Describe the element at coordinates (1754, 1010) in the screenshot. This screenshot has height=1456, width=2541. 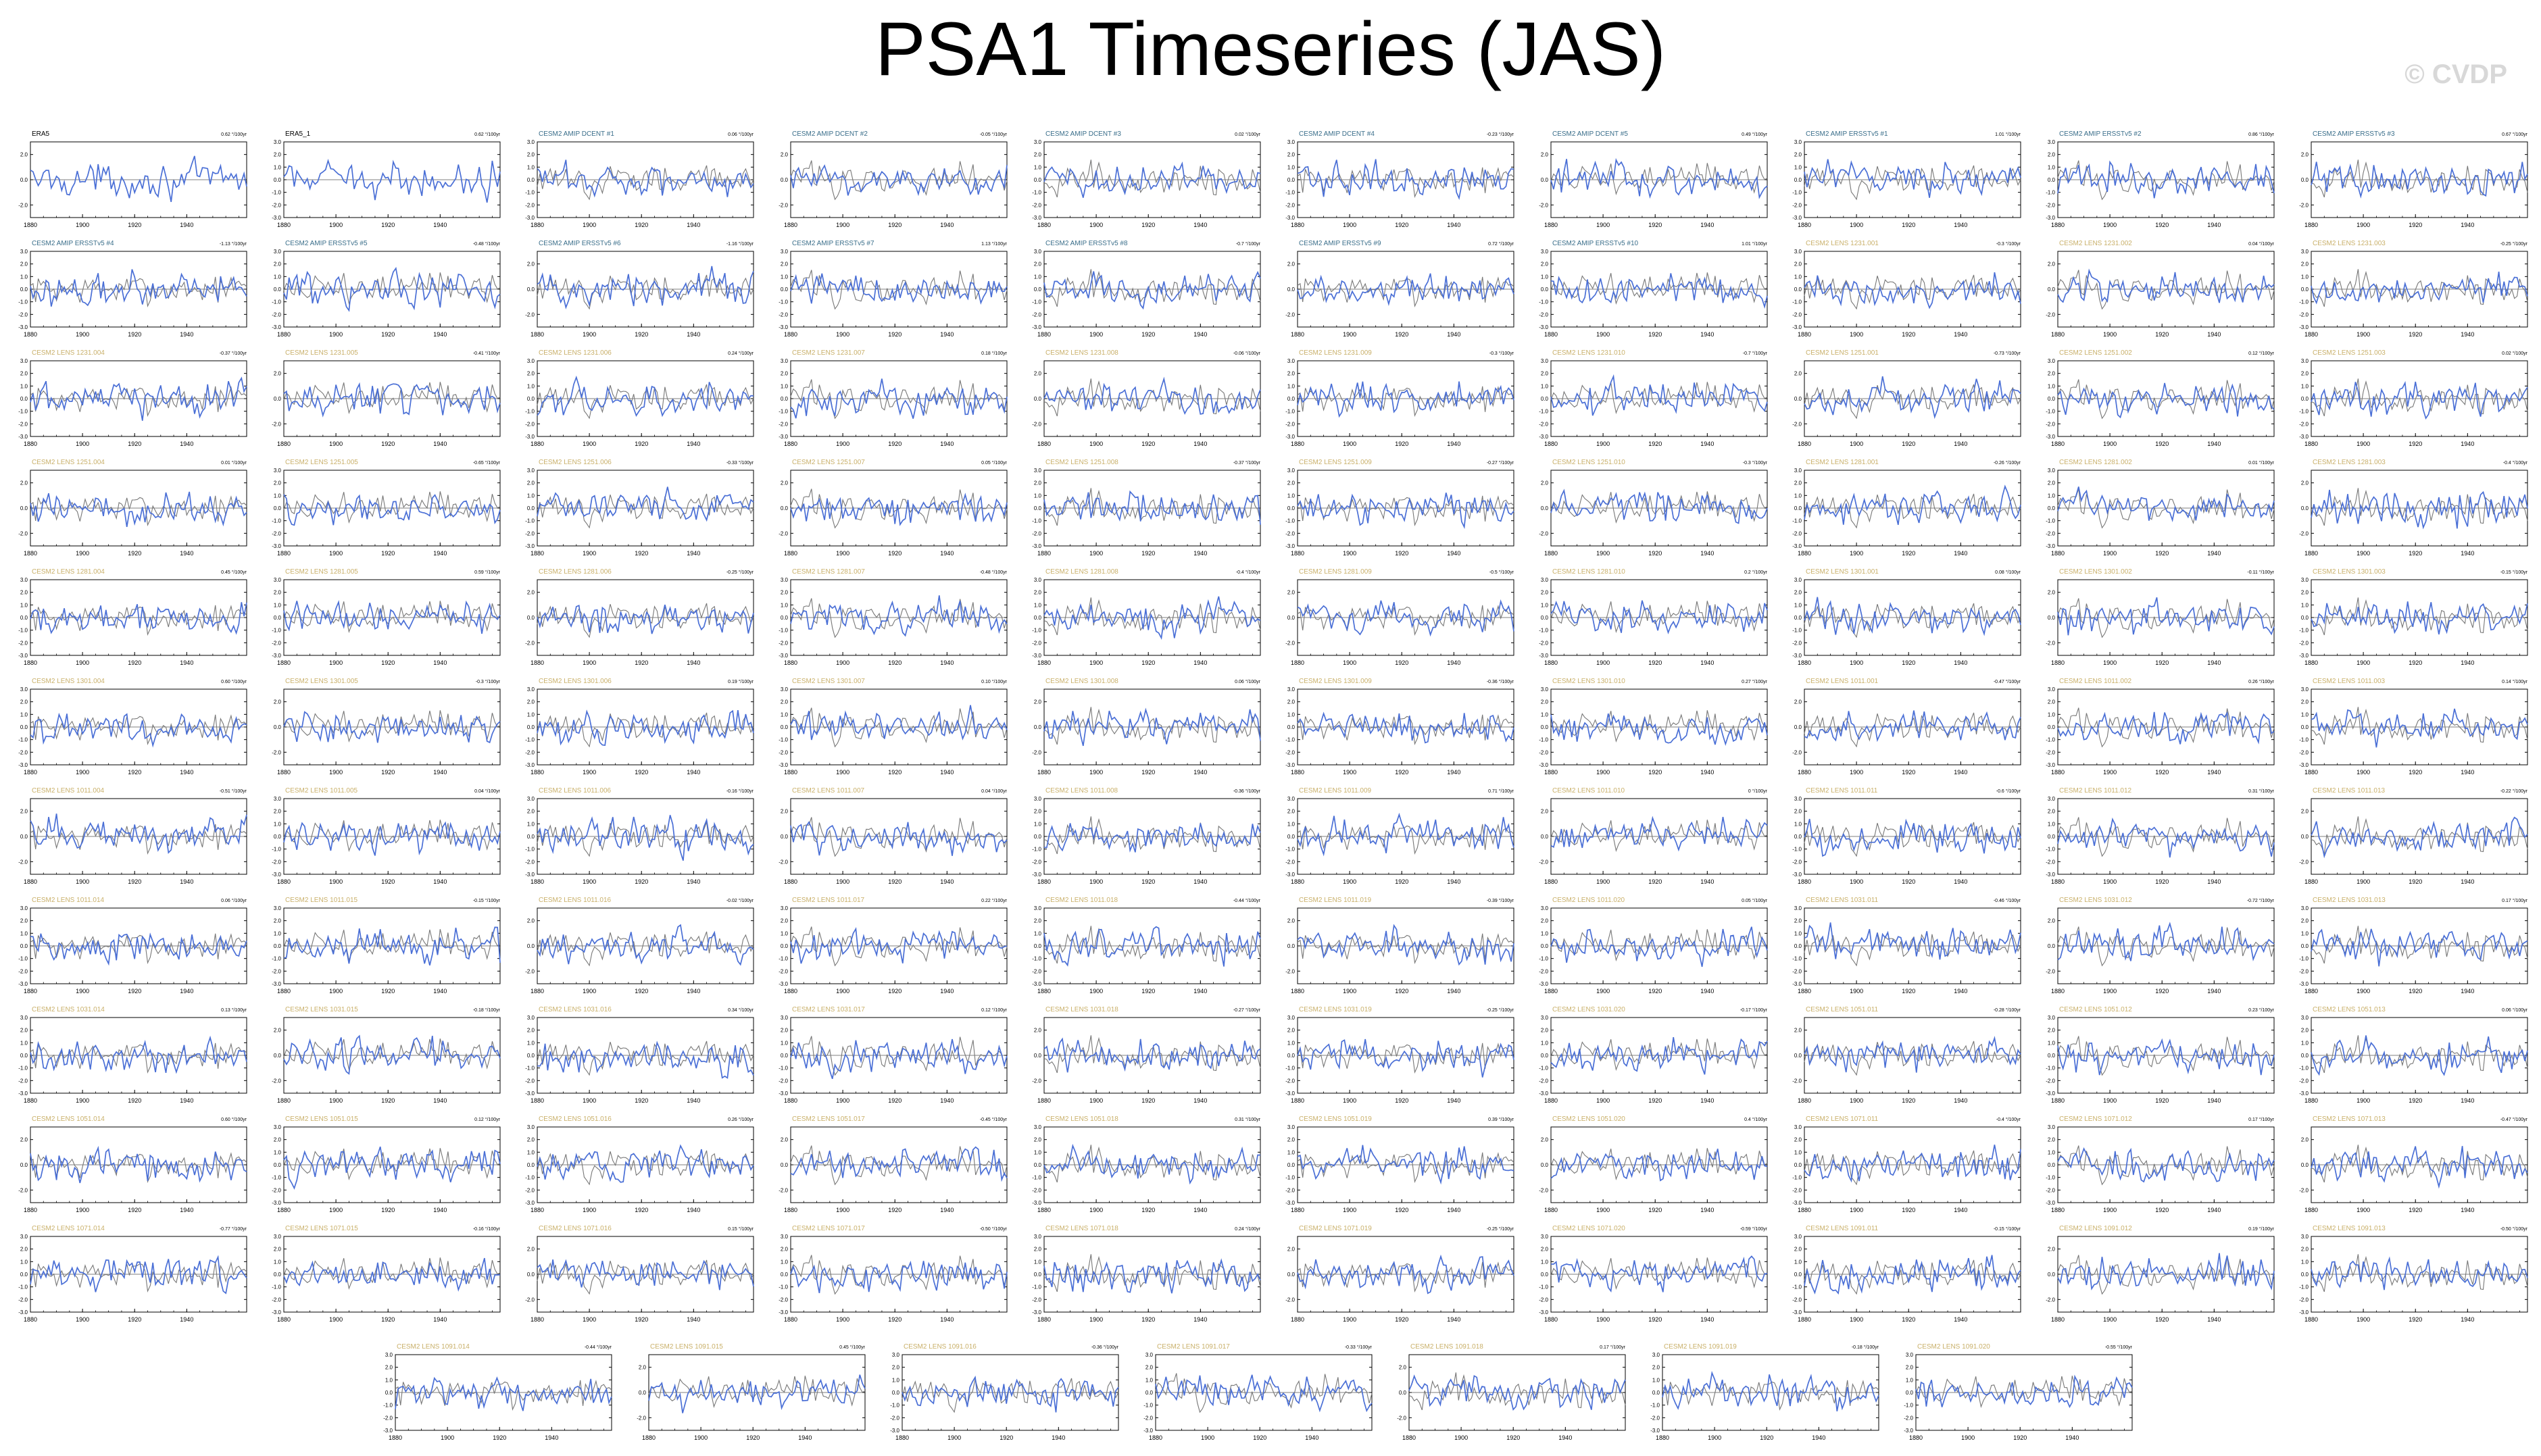
I see `panel-trend: -0.17 °/100yr` at that location.